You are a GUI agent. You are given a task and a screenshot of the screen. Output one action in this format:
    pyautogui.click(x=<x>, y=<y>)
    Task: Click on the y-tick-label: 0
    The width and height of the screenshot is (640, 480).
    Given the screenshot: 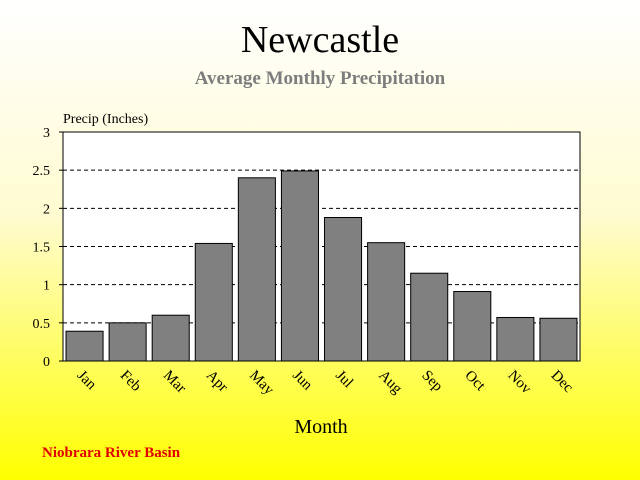 What is the action you would take?
    pyautogui.click(x=46, y=362)
    